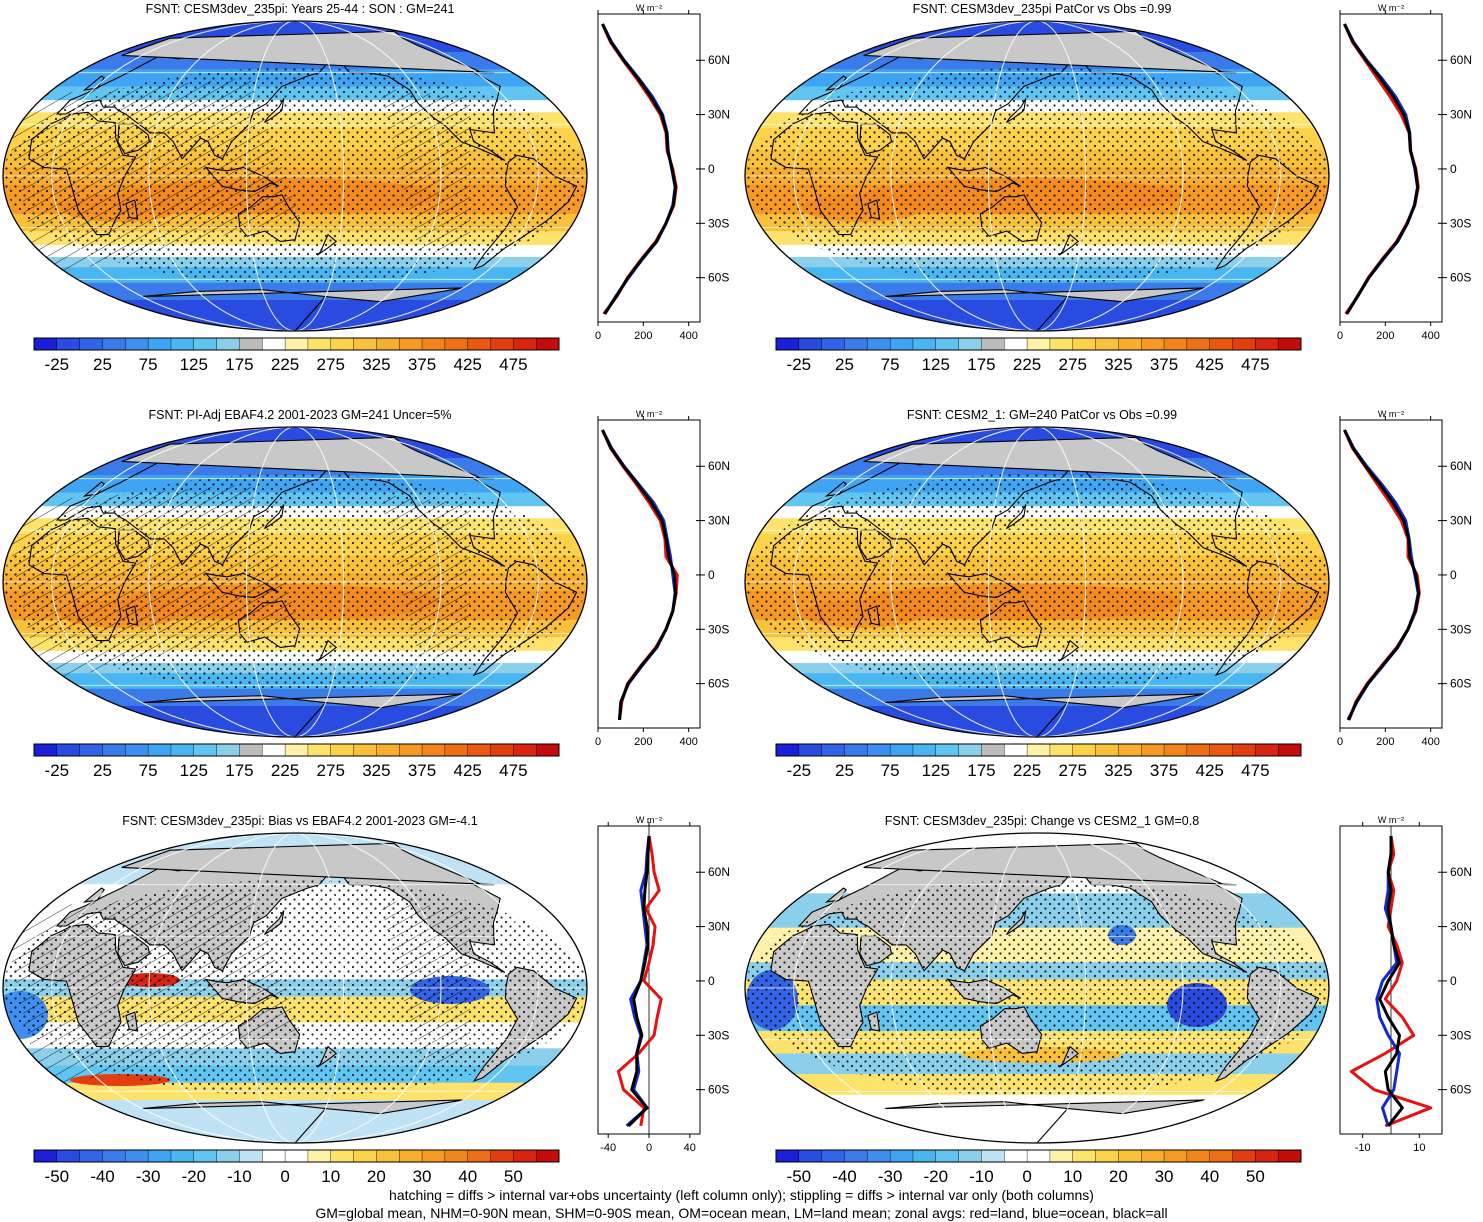  Describe the element at coordinates (1460, 684) in the screenshot. I see `lat-label: 60S` at that location.